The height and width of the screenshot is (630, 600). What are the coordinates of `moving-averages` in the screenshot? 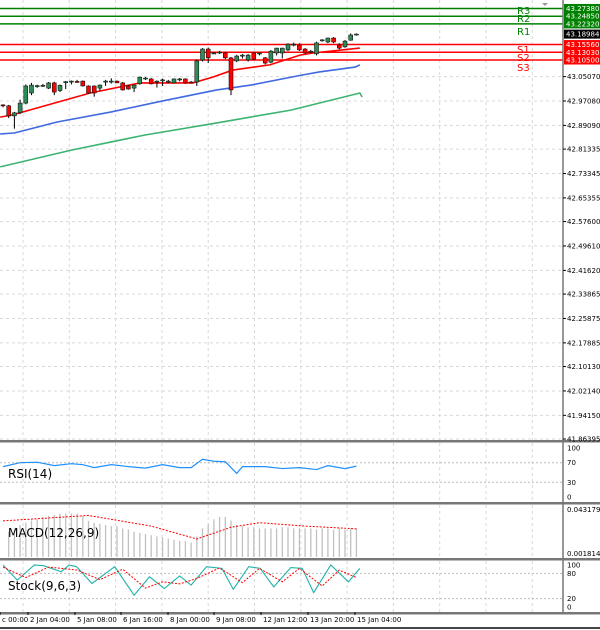 It's located at (181, 107).